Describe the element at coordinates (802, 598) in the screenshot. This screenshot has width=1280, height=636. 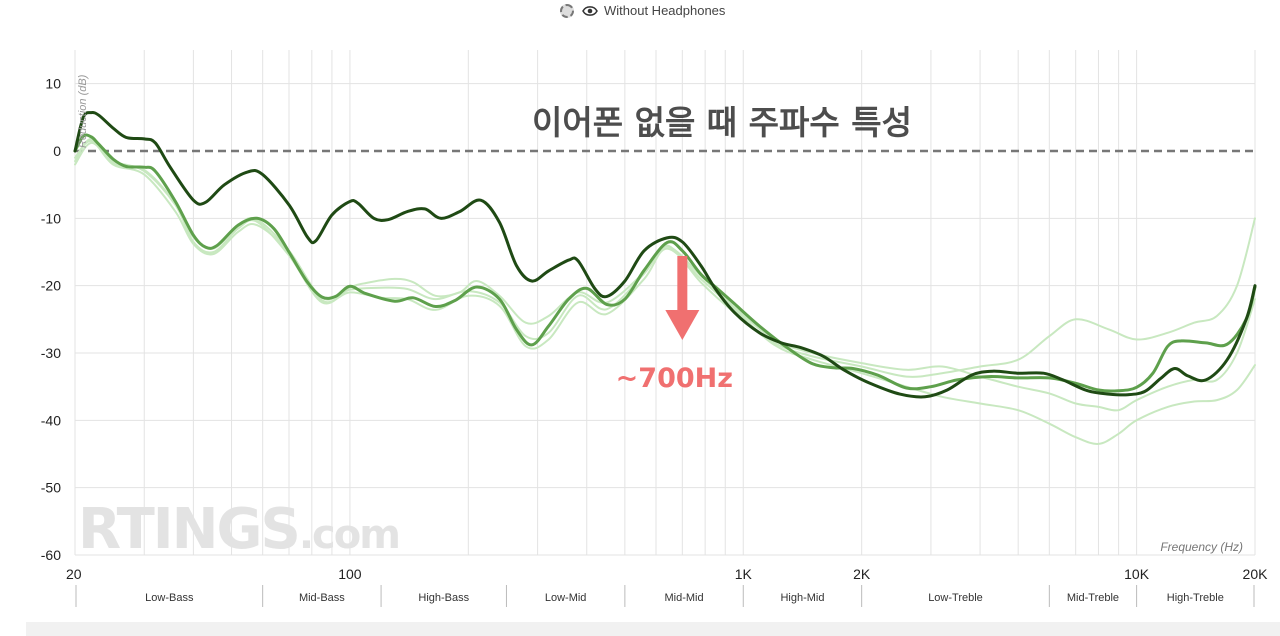
I see `band-label: High-Mid` at that location.